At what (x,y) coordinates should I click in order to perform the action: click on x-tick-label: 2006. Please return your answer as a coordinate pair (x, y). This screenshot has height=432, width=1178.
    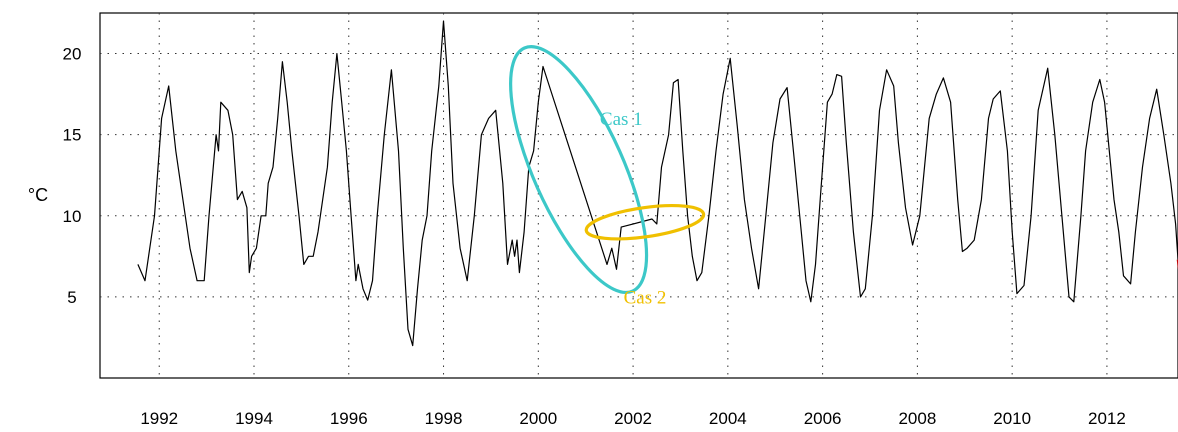
    Looking at the image, I should click on (823, 418).